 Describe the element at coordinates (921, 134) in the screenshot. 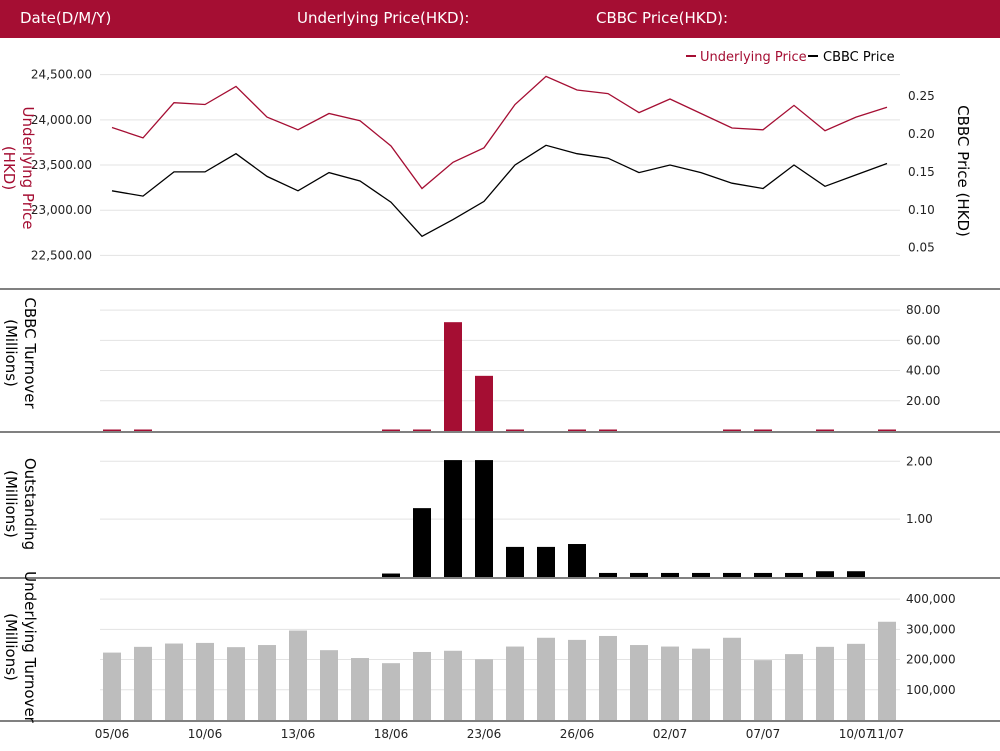

I see `cbbc-price-tick-label: 0.20` at that location.